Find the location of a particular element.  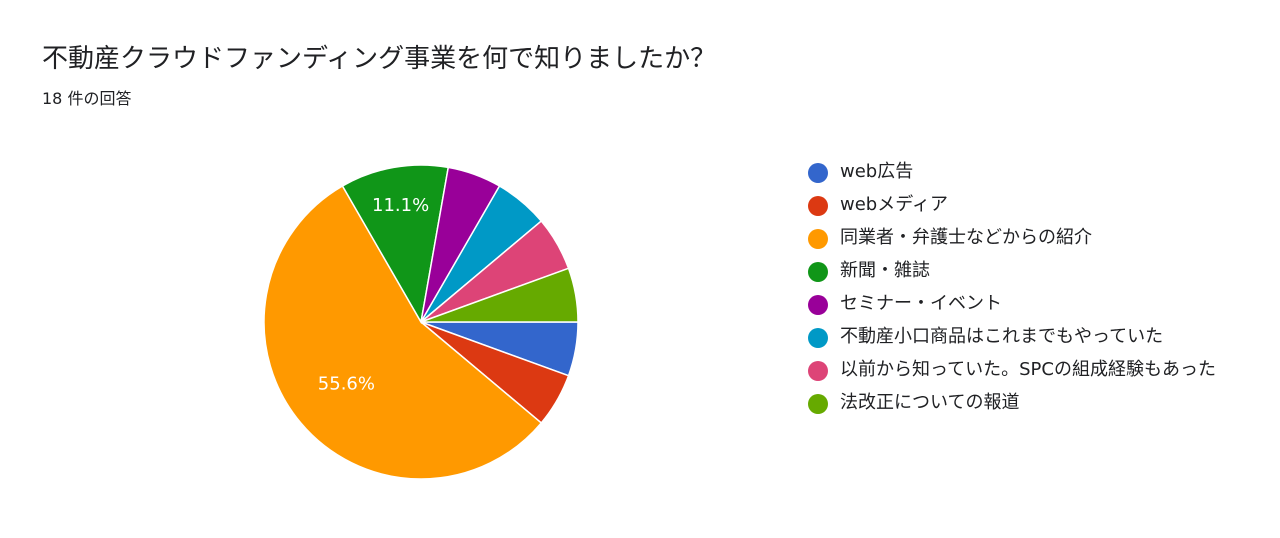

pie-data-label-4: 11.1% is located at coordinates (400, 205).